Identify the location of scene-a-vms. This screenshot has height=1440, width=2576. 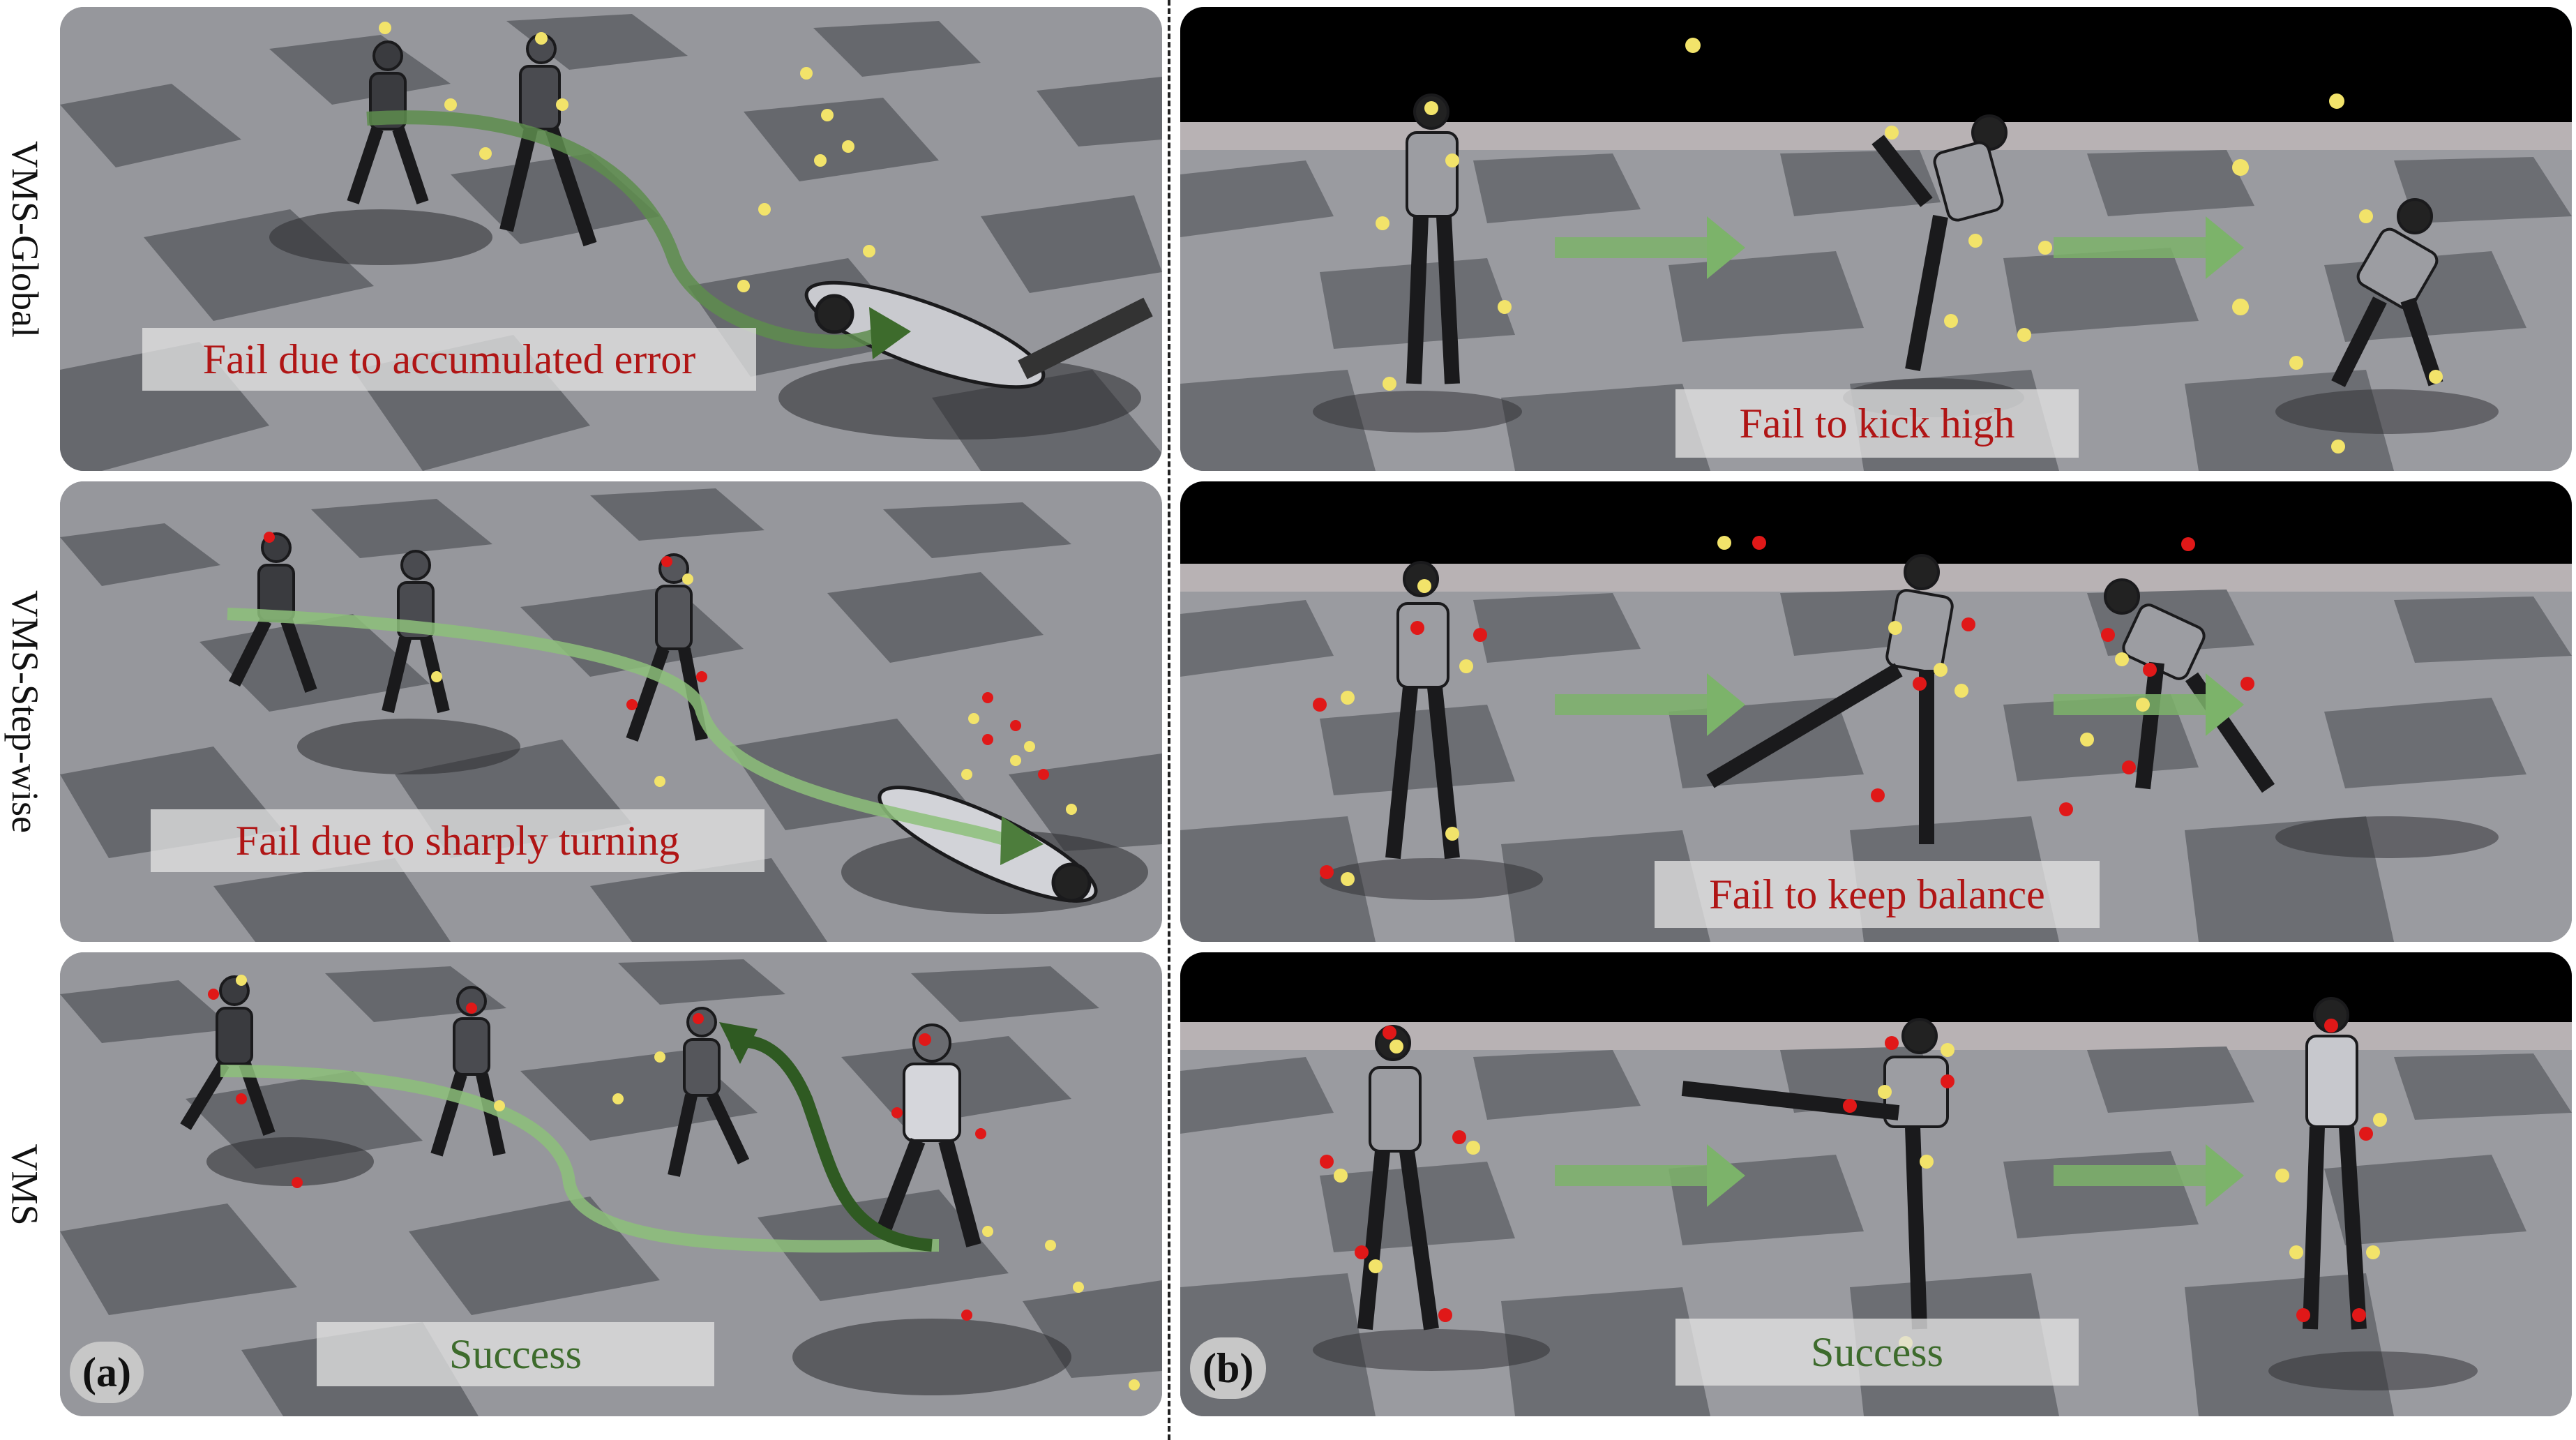
(611, 1184).